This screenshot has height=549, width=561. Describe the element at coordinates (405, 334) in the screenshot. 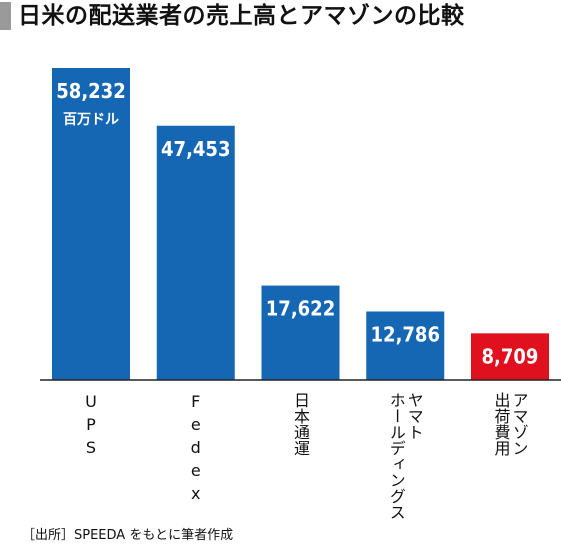

I see `value-label-3: 12,786` at that location.